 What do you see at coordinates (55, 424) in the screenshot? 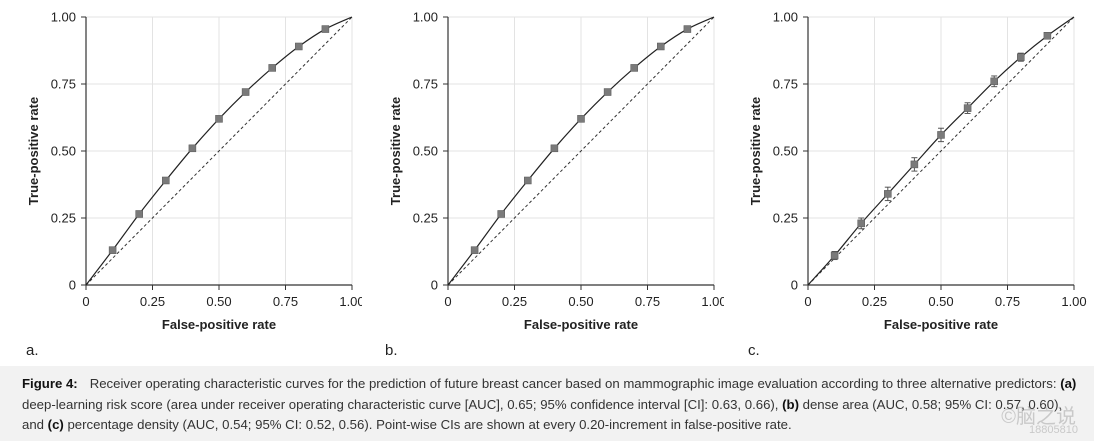
I see `caption-tag-c: (c)` at bounding box center [55, 424].